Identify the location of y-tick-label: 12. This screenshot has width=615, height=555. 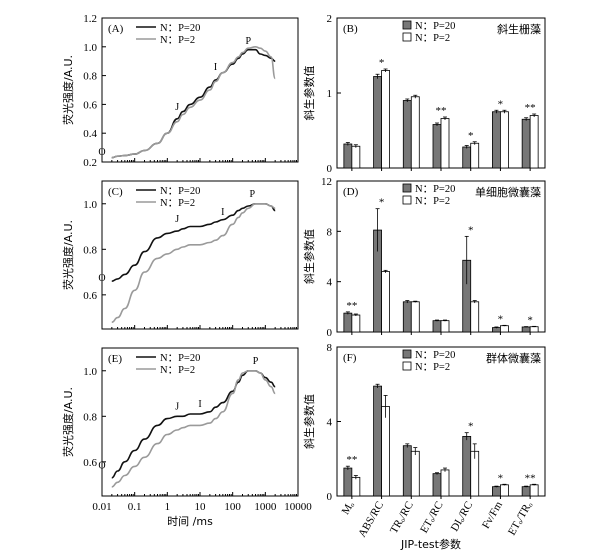
(326, 182).